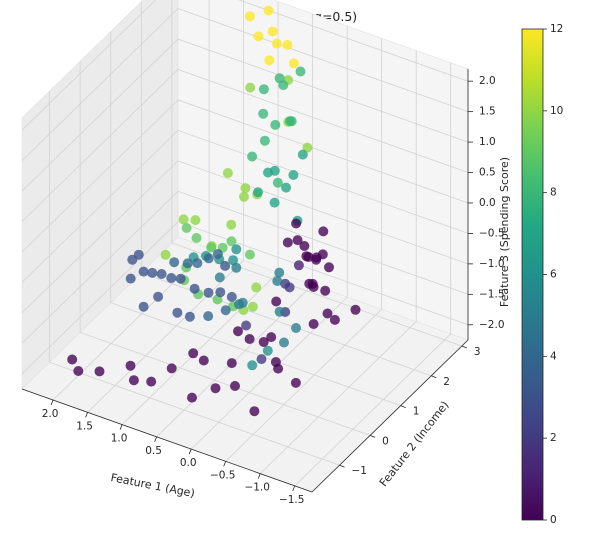 Image resolution: width=589 pixels, height=533 pixels. What do you see at coordinates (492, 264) in the screenshot?
I see `z-tick-label: −1.0` at bounding box center [492, 264].